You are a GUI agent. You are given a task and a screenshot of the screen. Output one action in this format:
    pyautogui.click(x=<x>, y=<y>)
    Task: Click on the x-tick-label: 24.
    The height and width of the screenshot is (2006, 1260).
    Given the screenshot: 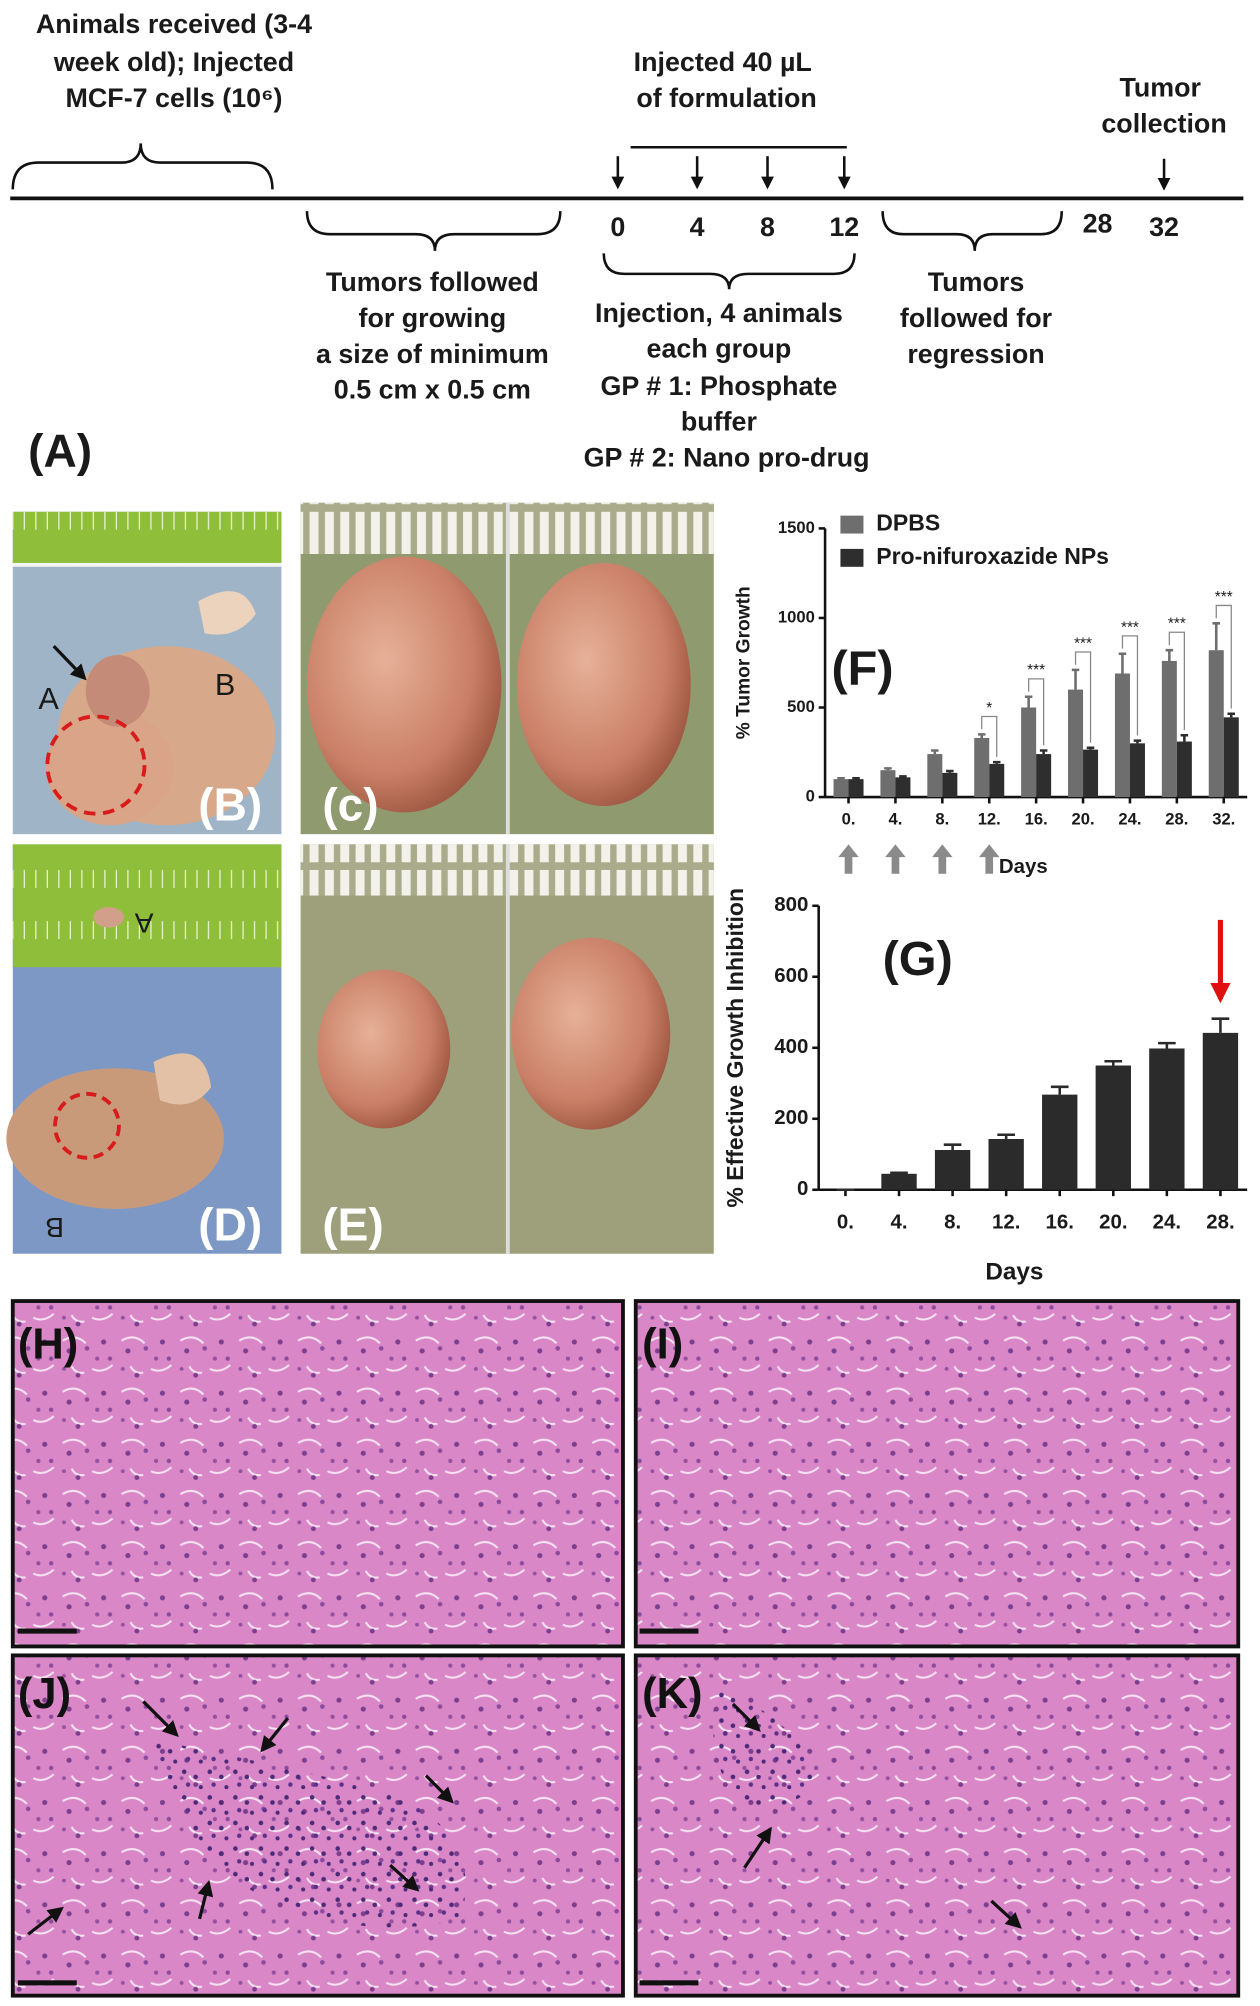 What is the action you would take?
    pyautogui.click(x=1167, y=1221)
    